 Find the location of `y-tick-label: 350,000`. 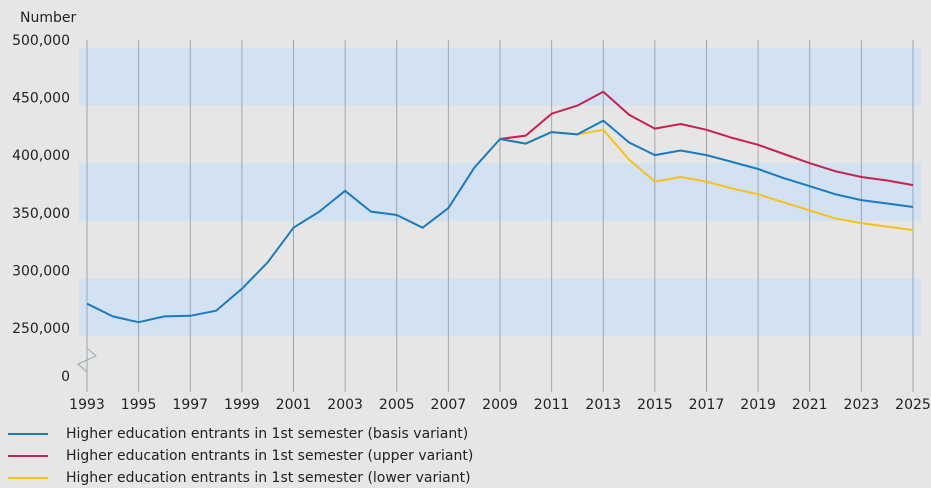

y-tick-label: 350,000 is located at coordinates (41, 214).